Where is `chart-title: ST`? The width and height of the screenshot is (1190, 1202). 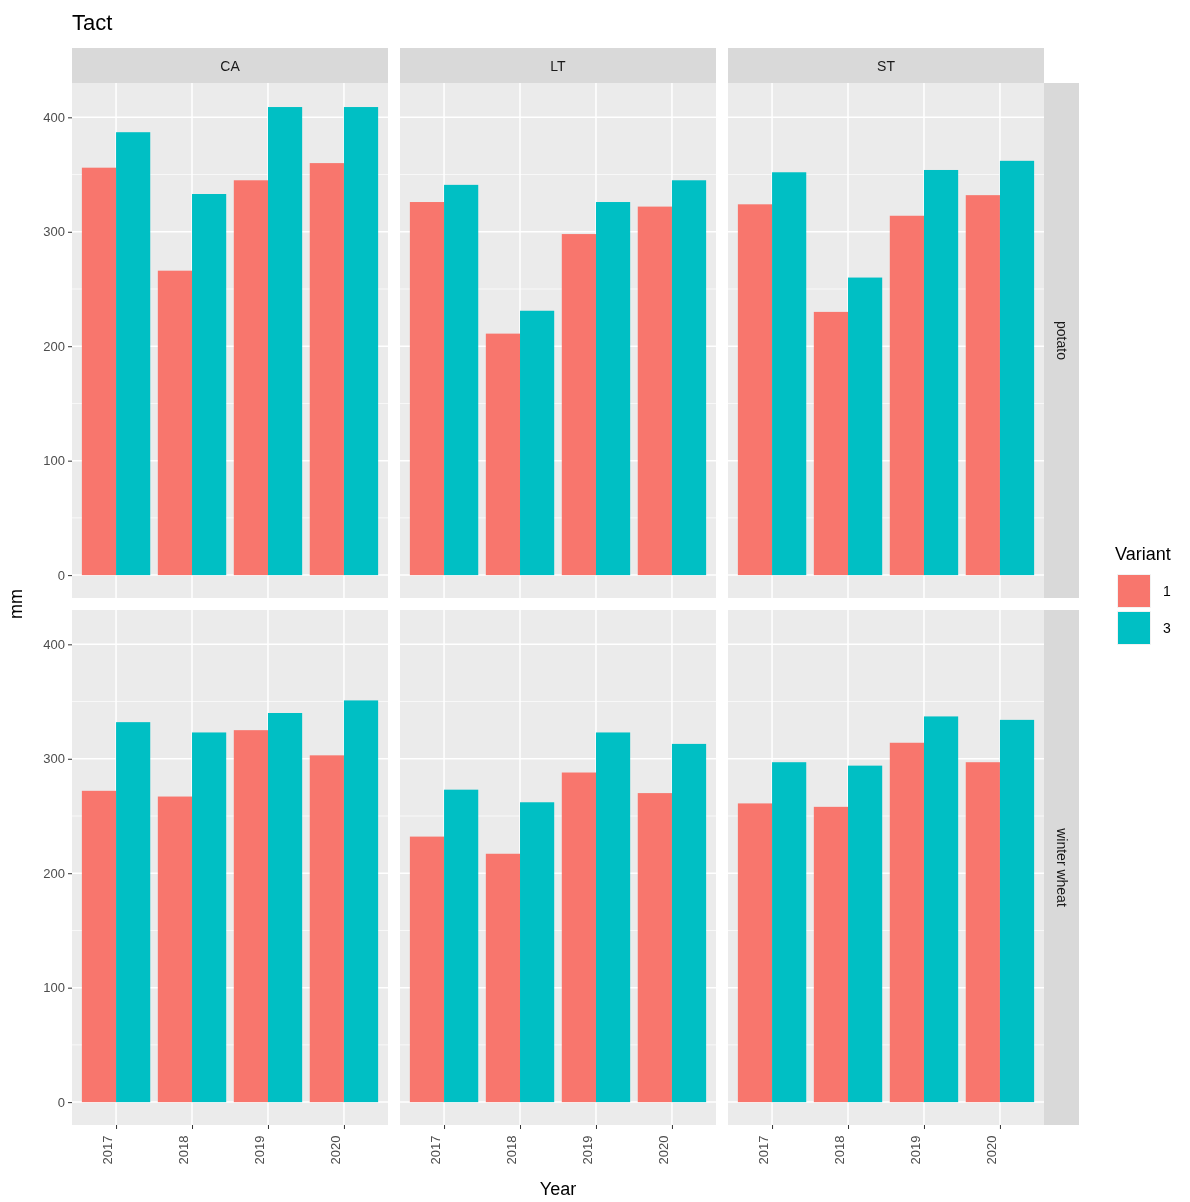
chart-title: ST is located at coordinates (886, 65).